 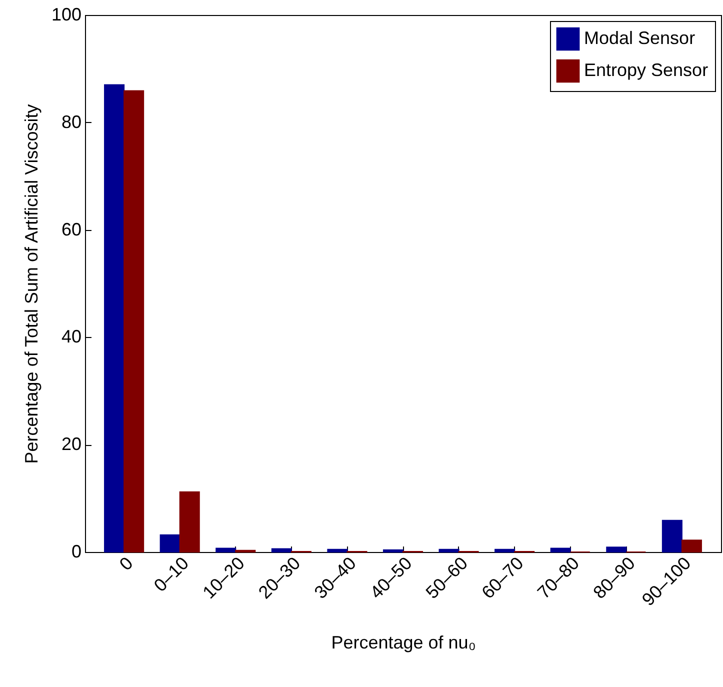 What do you see at coordinates (403, 642) in the screenshot?
I see `x-axis-title: Percentage of nu₀` at bounding box center [403, 642].